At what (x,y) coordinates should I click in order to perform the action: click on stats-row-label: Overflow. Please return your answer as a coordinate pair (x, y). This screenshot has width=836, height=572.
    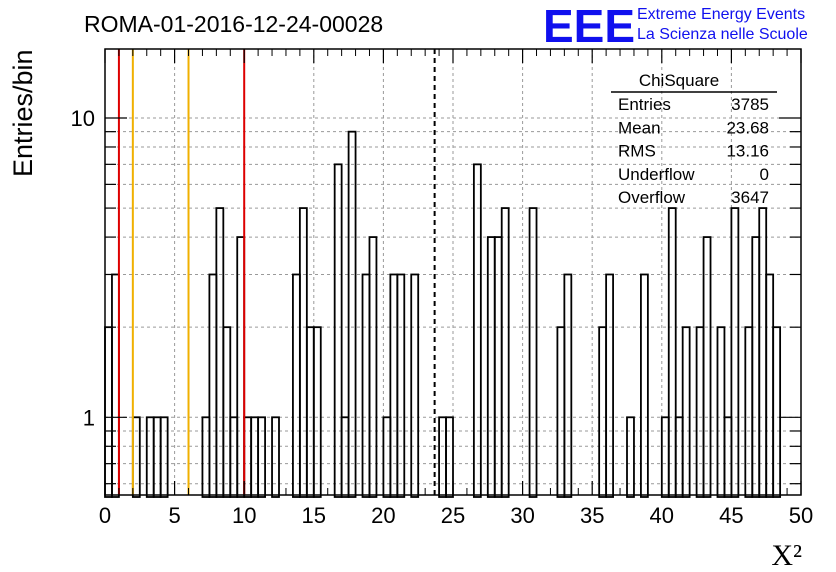
    Looking at the image, I should click on (652, 197).